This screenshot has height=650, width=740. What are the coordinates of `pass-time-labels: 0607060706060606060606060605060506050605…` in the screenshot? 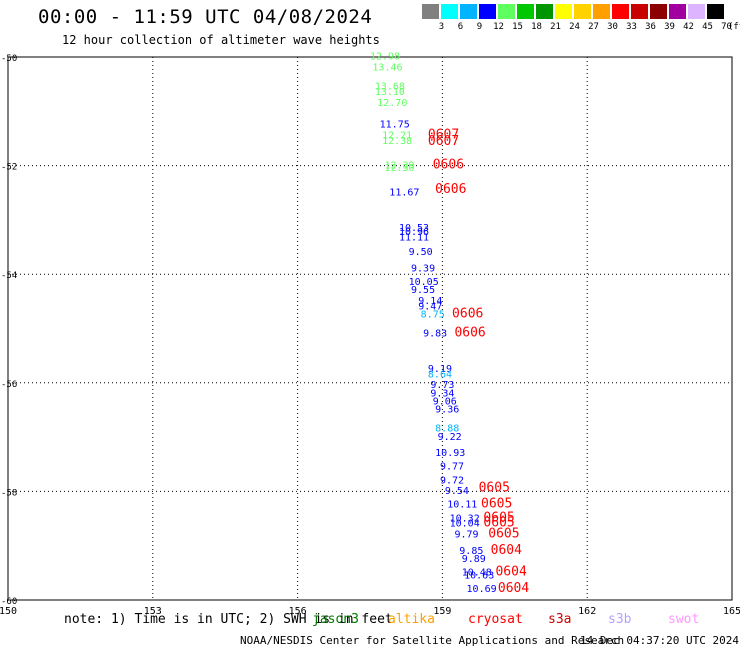 It's located at (478, 361).